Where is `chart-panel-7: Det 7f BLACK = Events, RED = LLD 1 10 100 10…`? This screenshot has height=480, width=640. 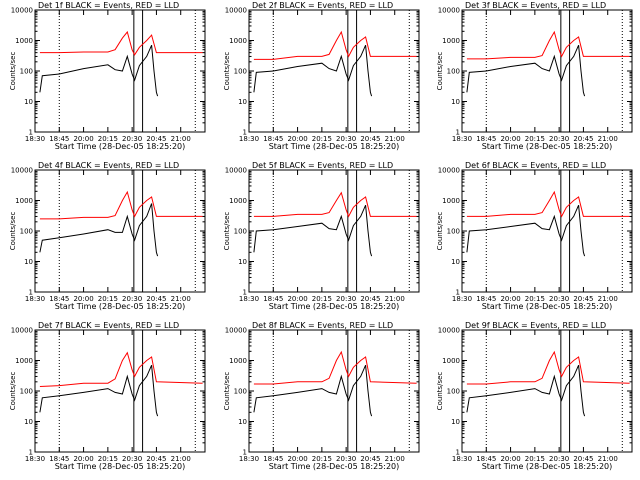
chart-panel-7: Det 7f BLACK = Events, RED = LLD 1 10 100 10… is located at coordinates (107, 396).